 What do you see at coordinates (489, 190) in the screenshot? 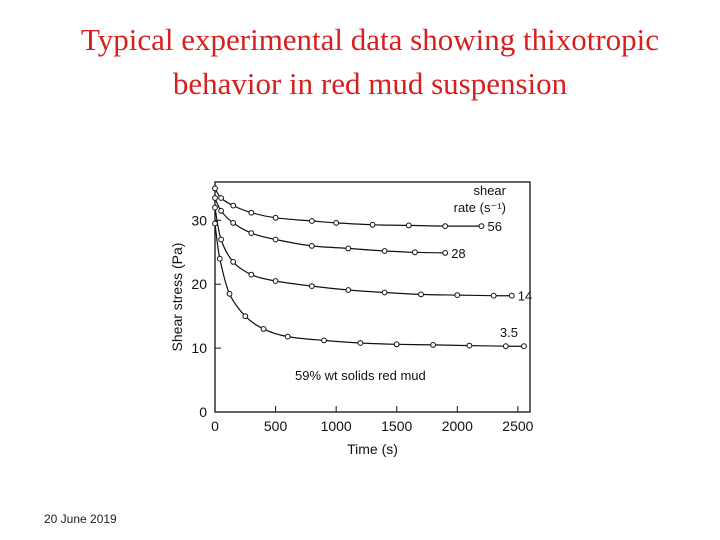
I see `legend-title-line: shear` at bounding box center [489, 190].